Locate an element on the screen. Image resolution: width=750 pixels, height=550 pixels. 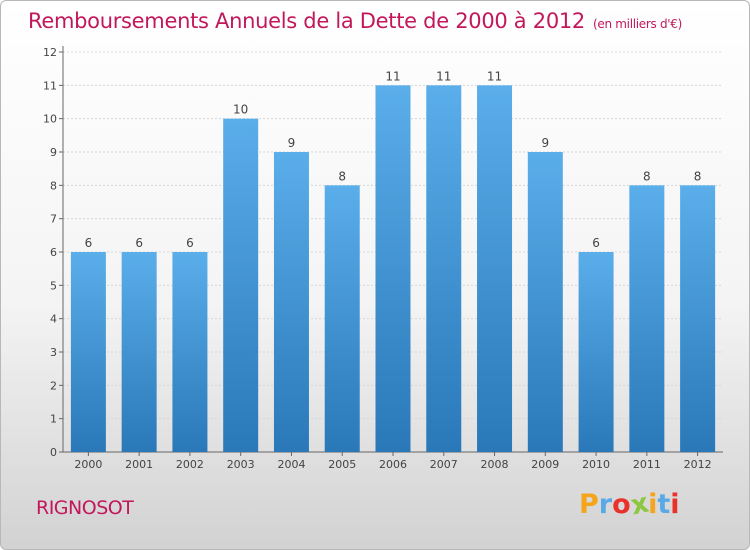
bar-2005 is located at coordinates (342, 319).